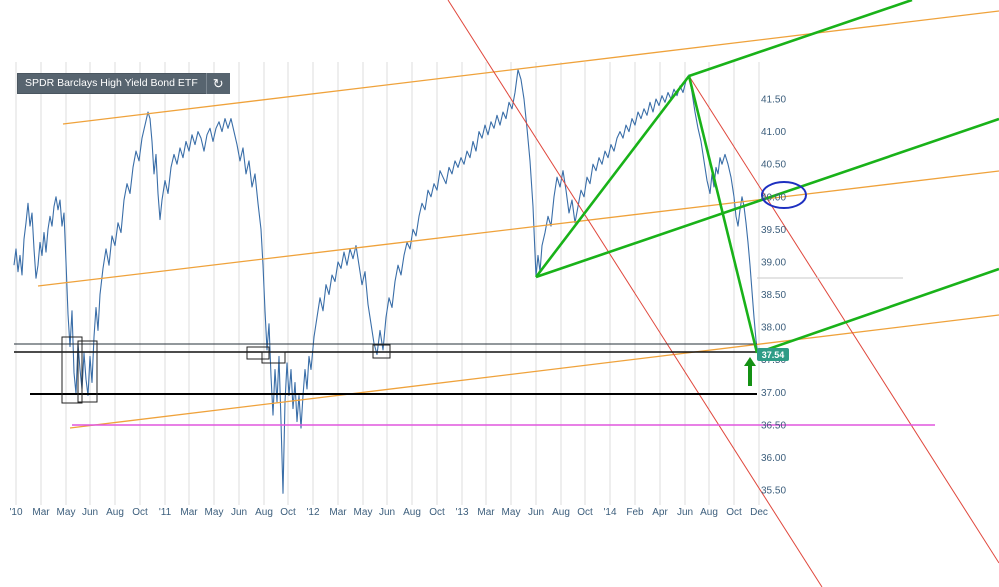 This screenshot has height=587, width=999. Describe the element at coordinates (773, 393) in the screenshot. I see `y-axis-label: 37.00` at that location.